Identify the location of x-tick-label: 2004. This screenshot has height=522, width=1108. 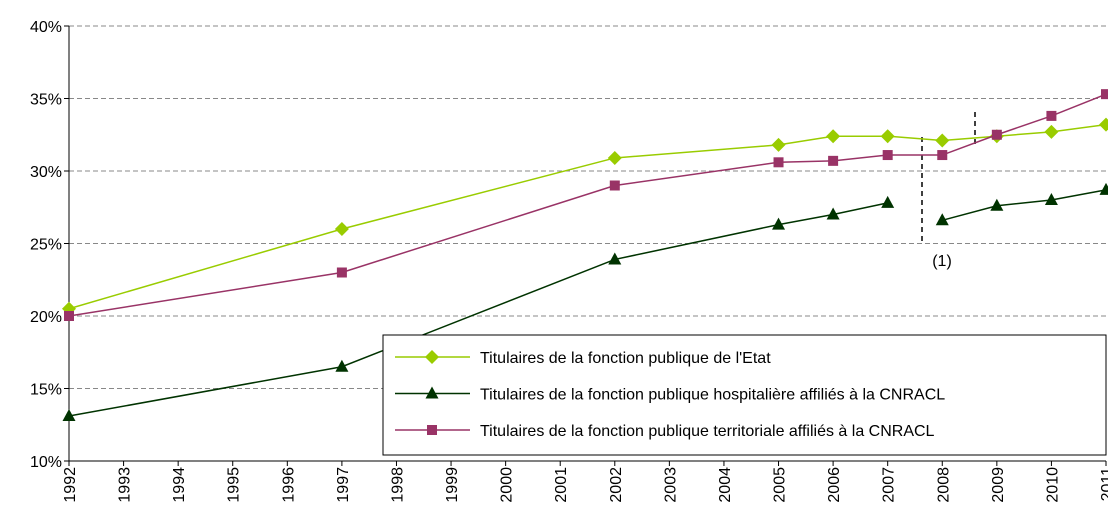
(725, 485).